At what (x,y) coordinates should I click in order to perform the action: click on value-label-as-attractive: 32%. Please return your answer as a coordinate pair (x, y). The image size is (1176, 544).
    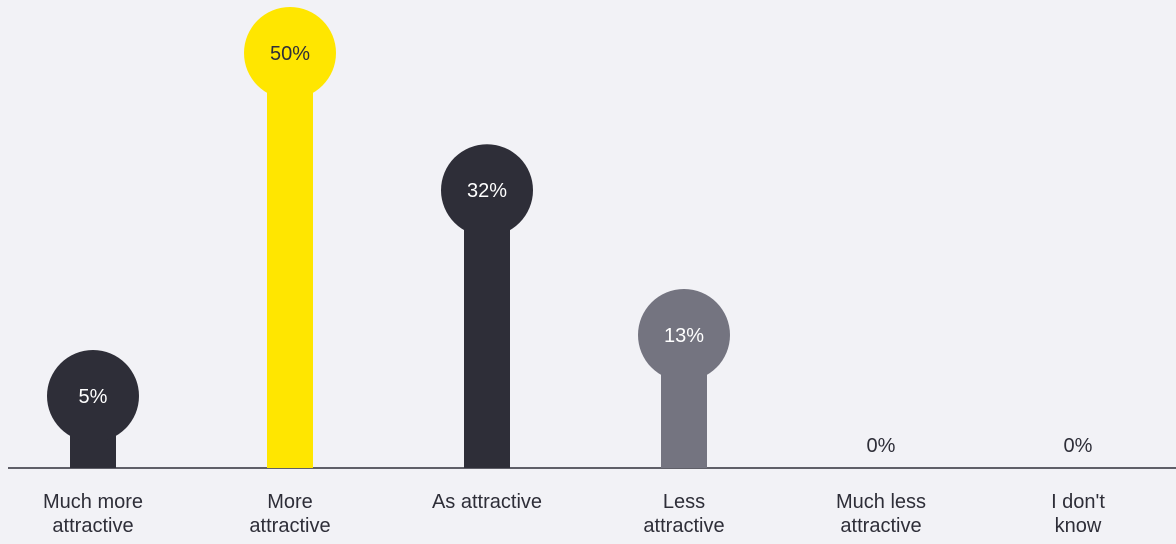
    Looking at the image, I should click on (487, 191).